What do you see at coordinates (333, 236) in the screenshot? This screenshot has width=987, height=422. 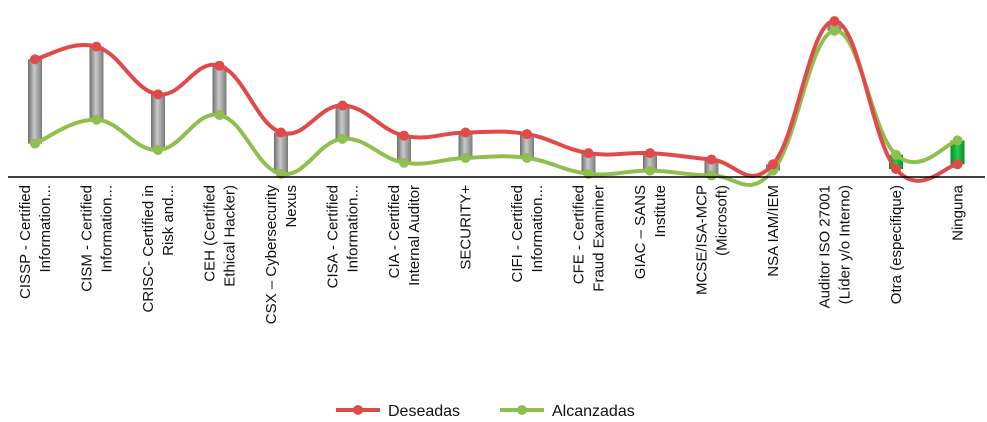 I see `category-label: CISA - Certified` at bounding box center [333, 236].